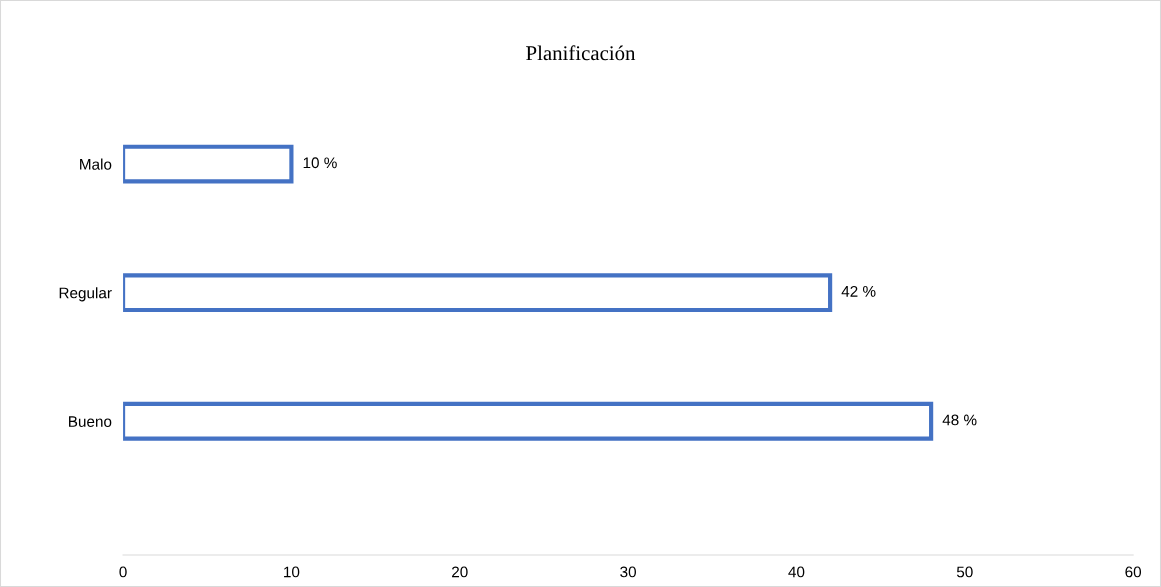  What do you see at coordinates (320, 163) in the screenshot?
I see `data-label: 10 %` at bounding box center [320, 163].